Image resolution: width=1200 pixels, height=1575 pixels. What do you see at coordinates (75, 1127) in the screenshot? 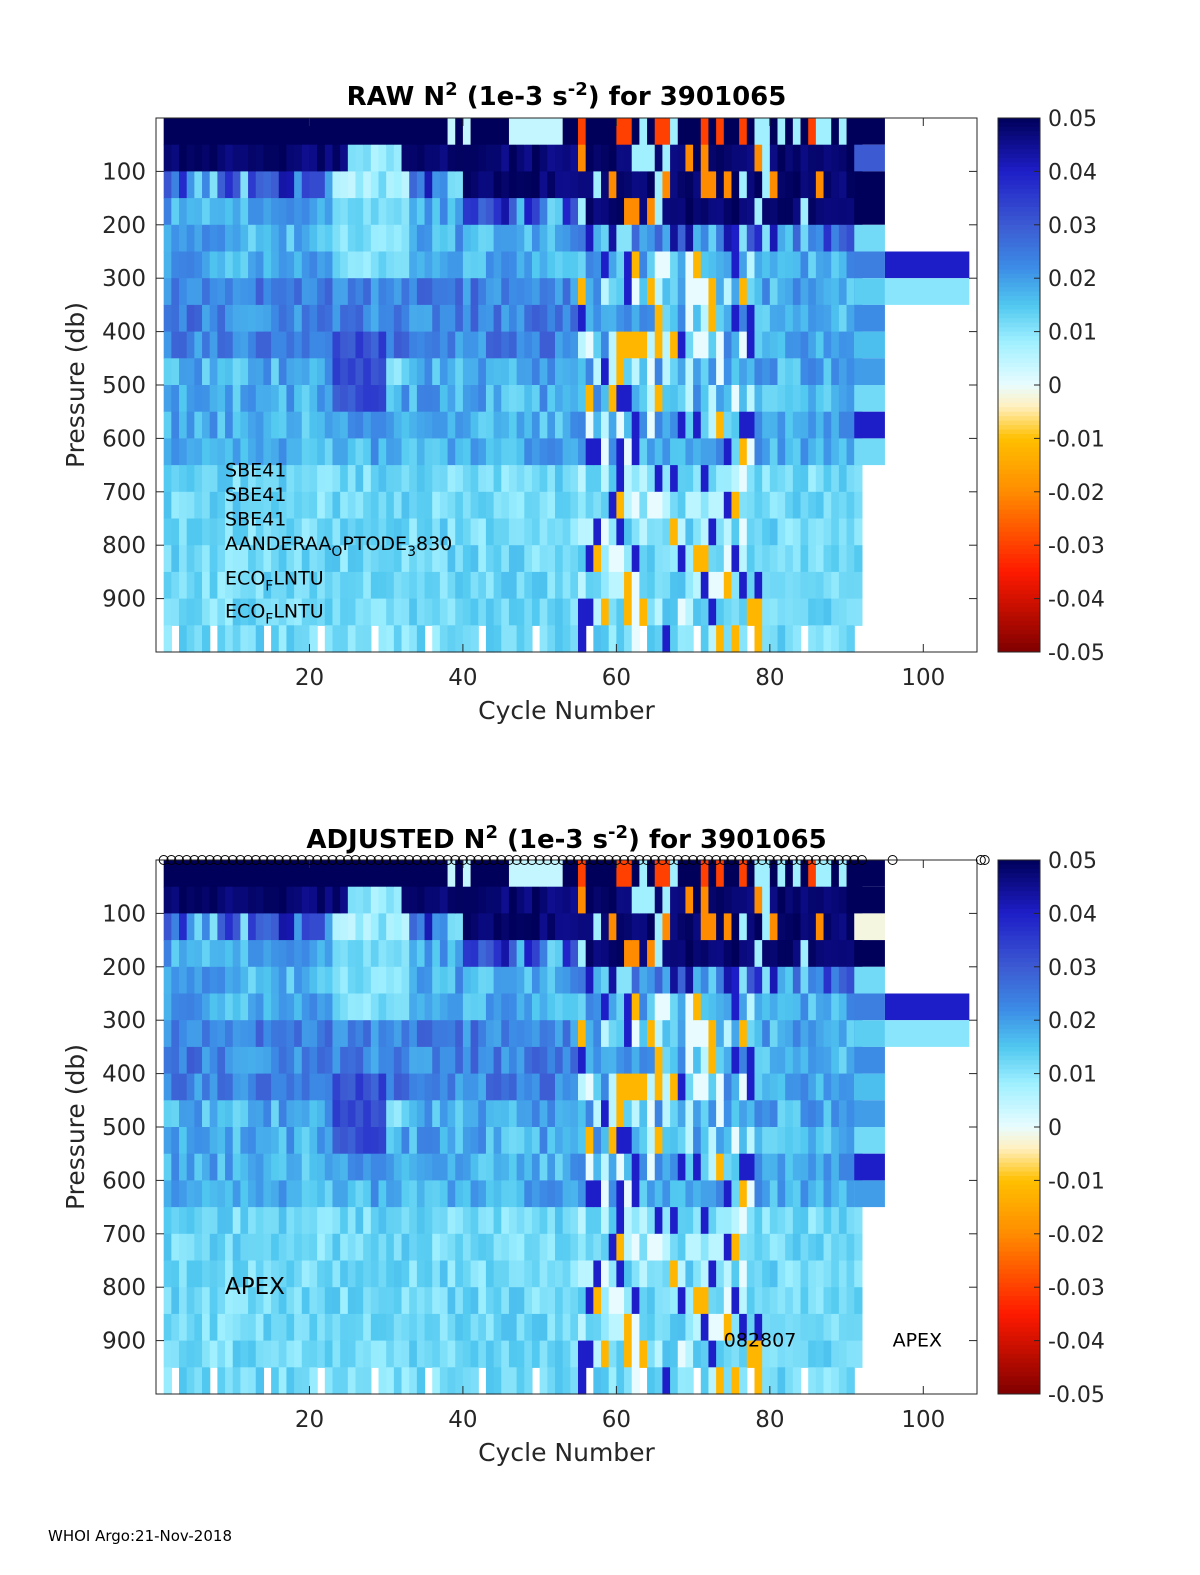
I see `y-axis-label: Pressure (db)` at bounding box center [75, 1127].